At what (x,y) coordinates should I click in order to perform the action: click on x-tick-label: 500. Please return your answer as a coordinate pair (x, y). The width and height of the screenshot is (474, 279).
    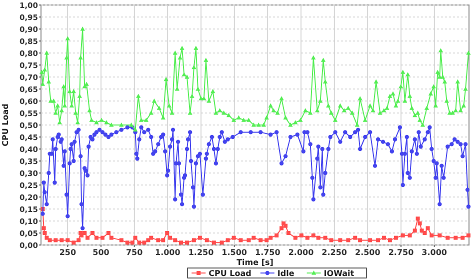
    Looking at the image, I should click on (101, 252).